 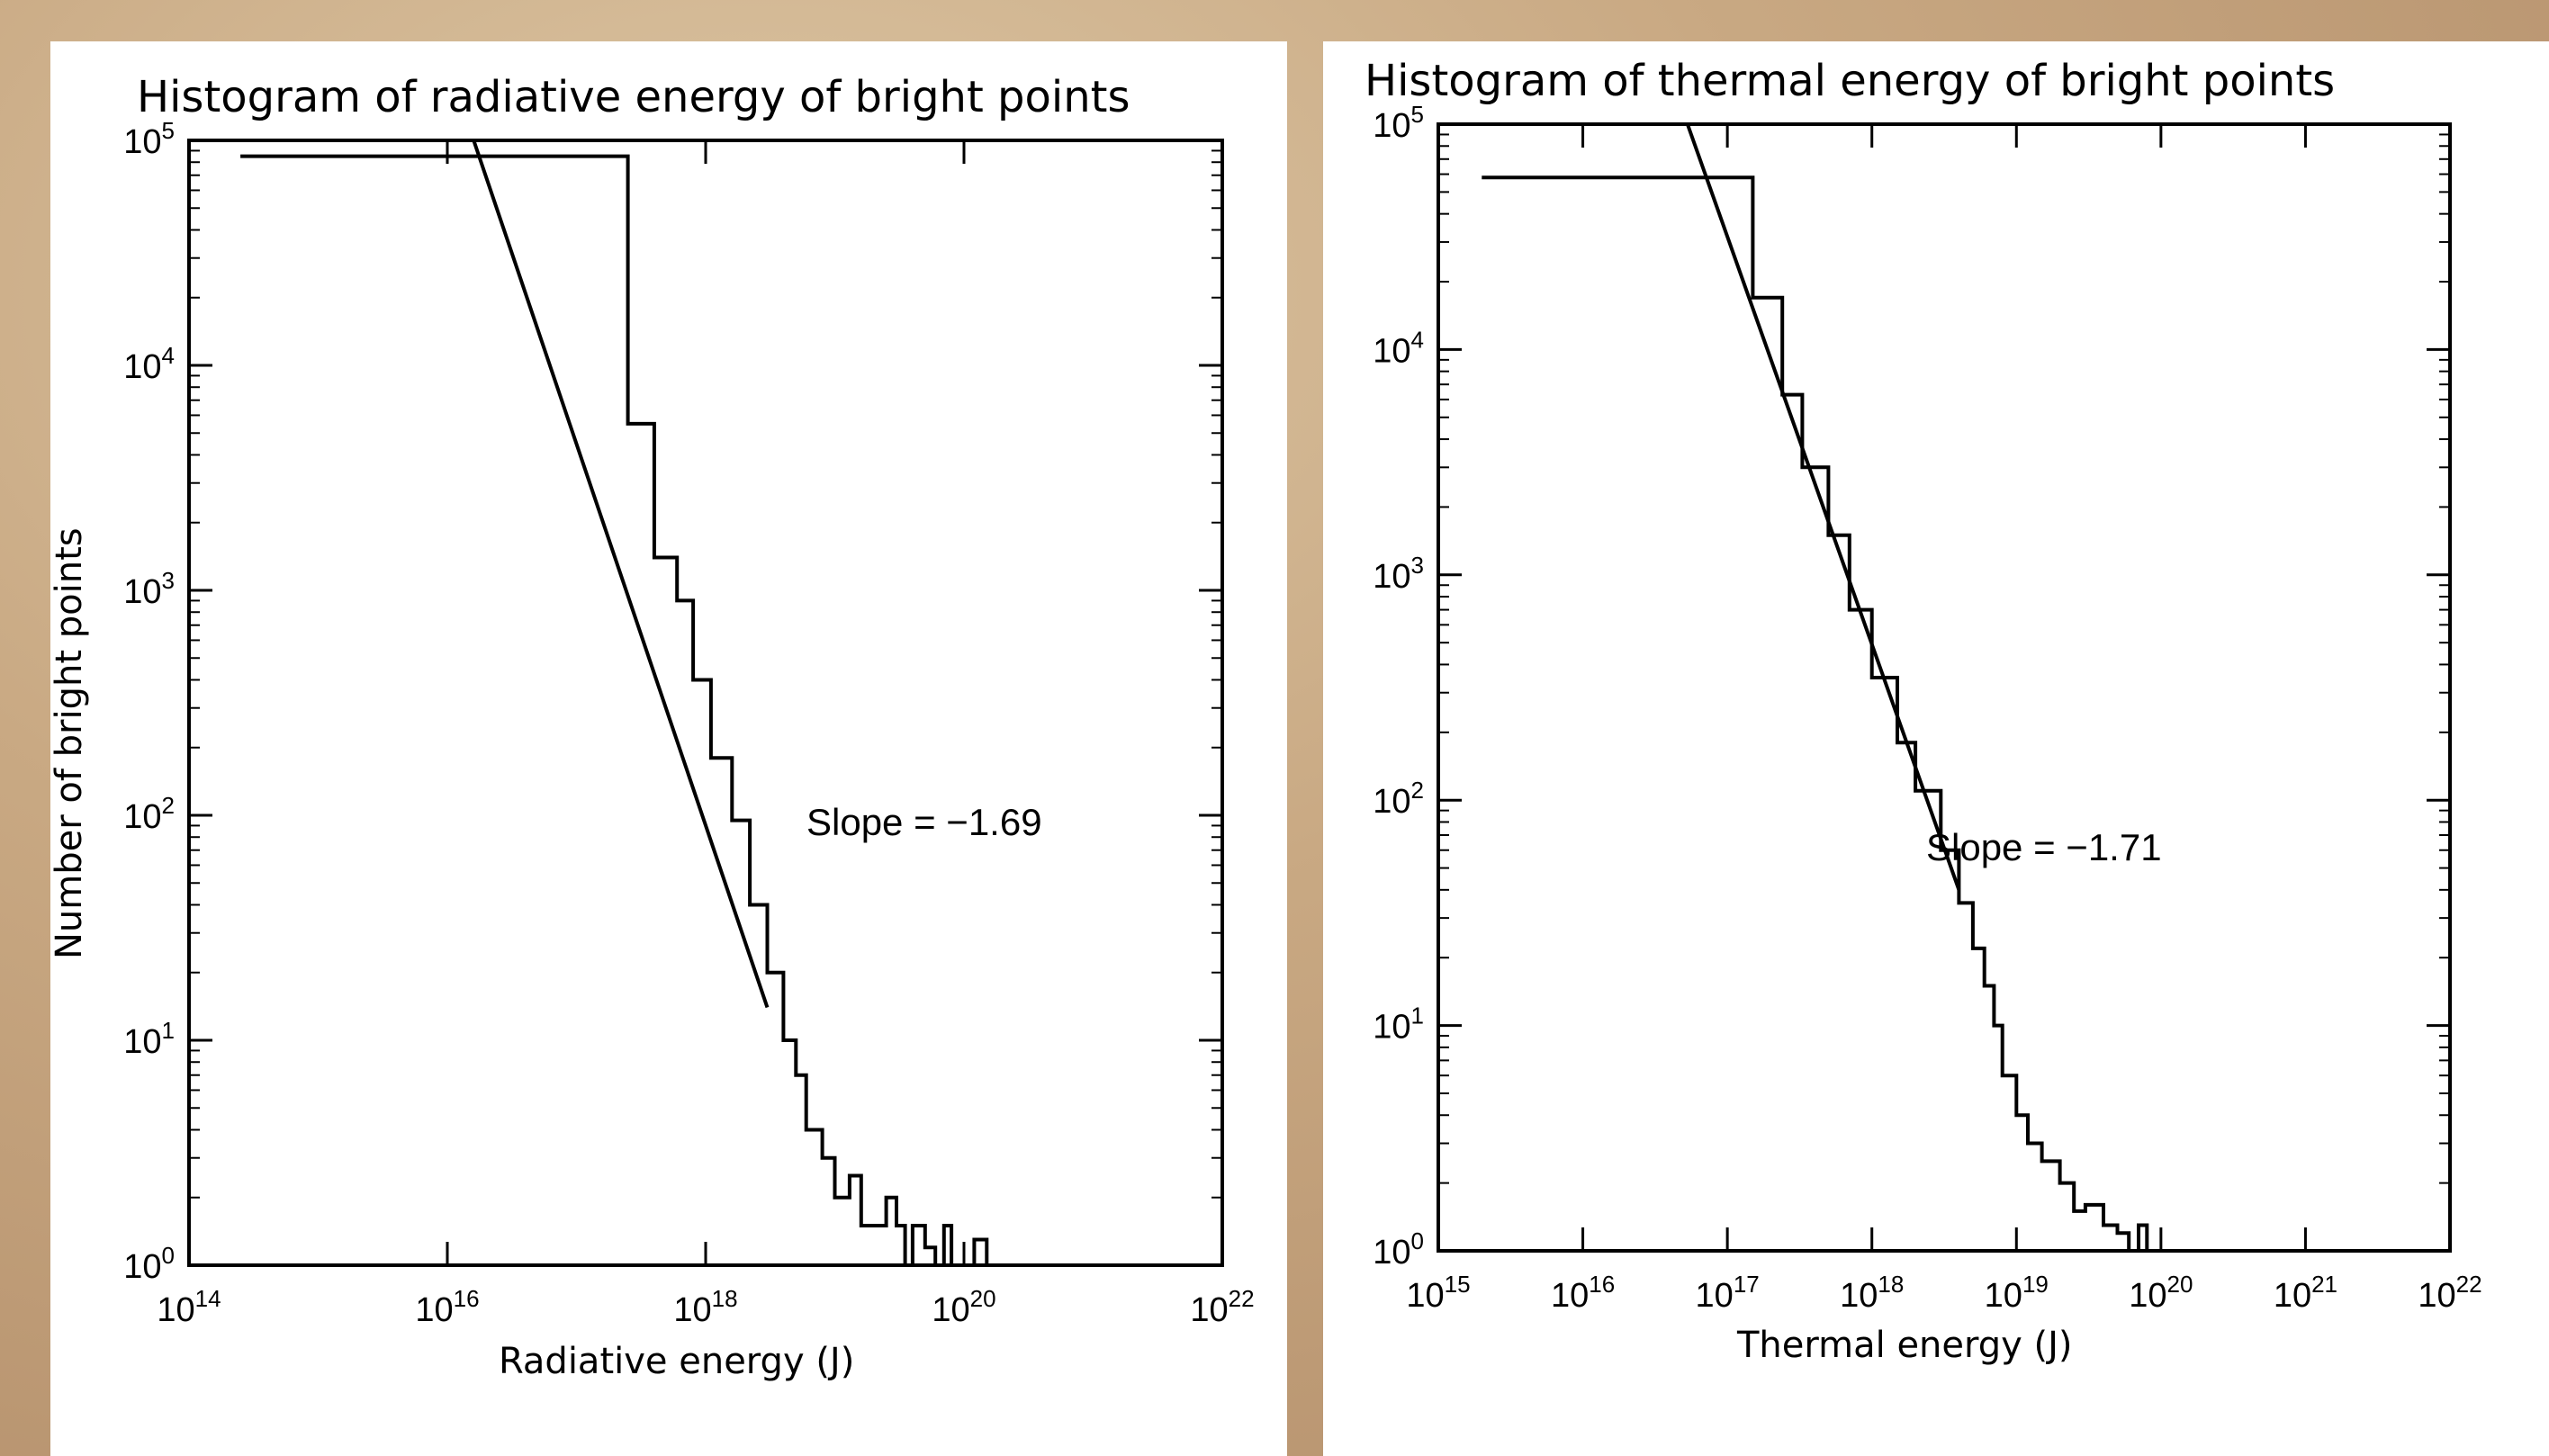 What do you see at coordinates (1728, 1293) in the screenshot?
I see `x-tick-label: 1017` at bounding box center [1728, 1293].